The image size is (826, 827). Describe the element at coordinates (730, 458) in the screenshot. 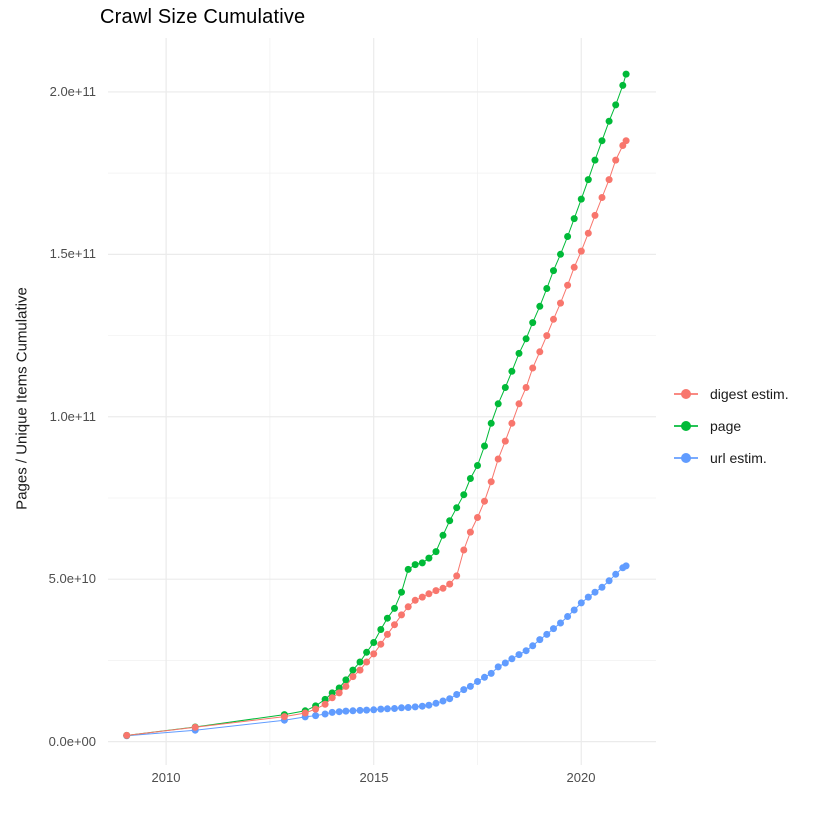

I see `legend-item-url-estim: url estim.` at that location.